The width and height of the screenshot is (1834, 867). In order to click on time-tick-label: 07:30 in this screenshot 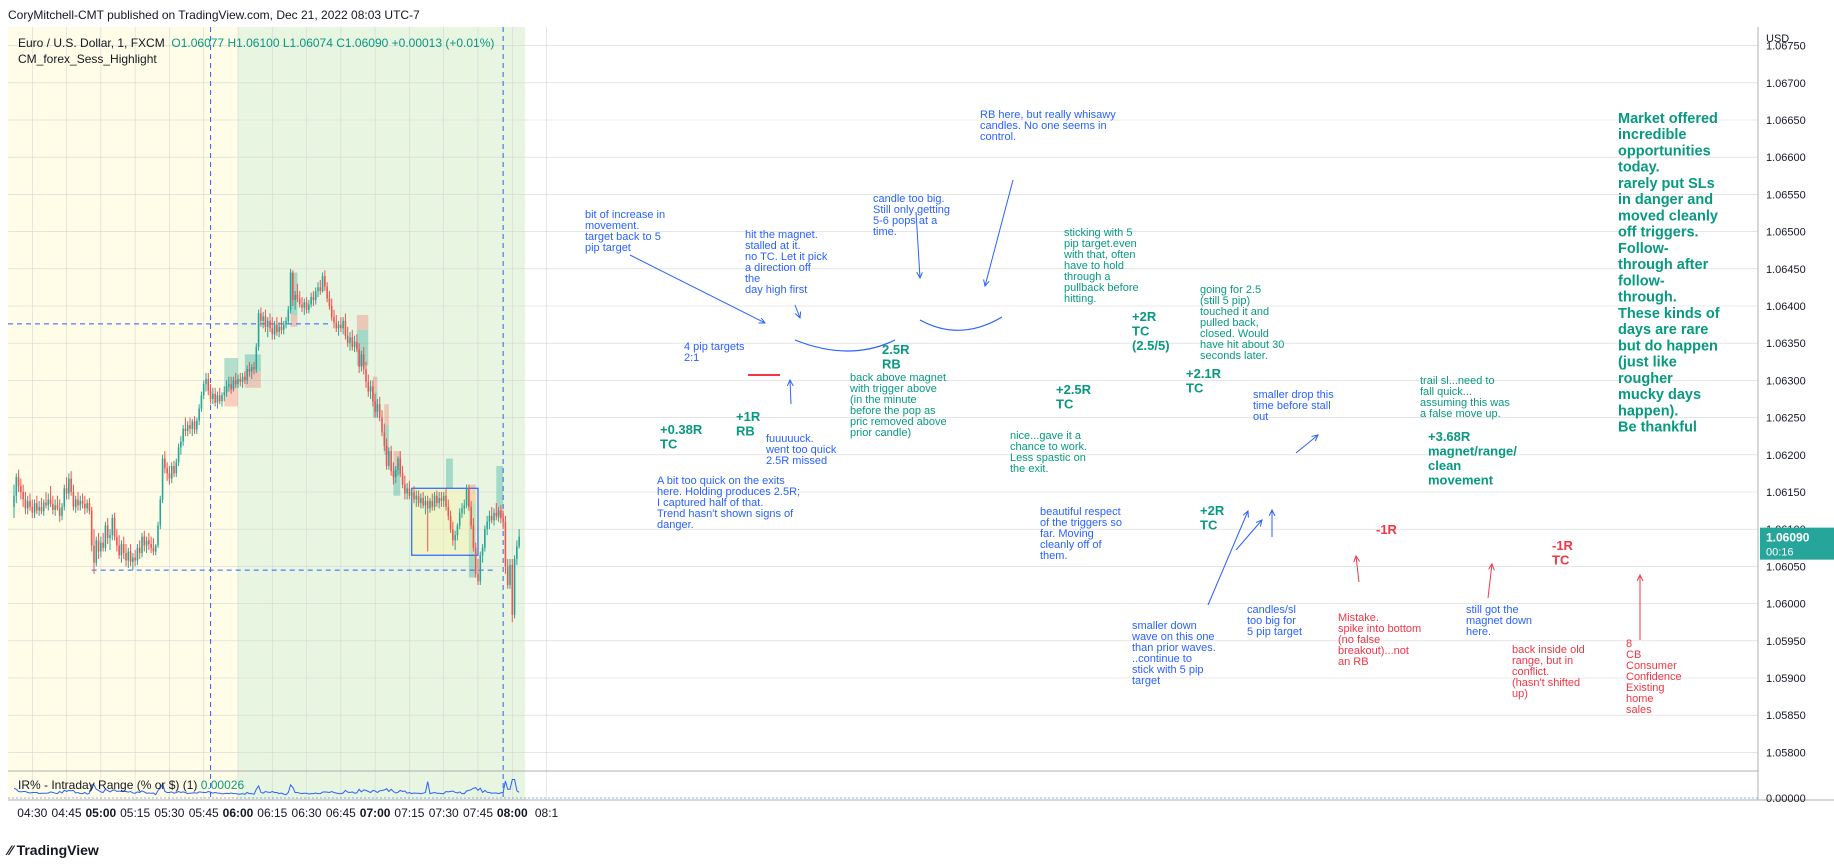, I will do `click(444, 813)`.